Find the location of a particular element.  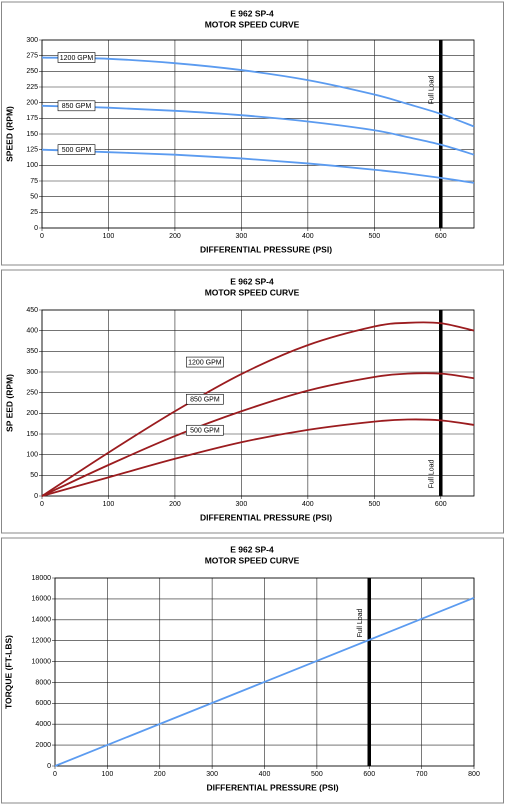

y-tick-label: 10000 is located at coordinates (42, 661).